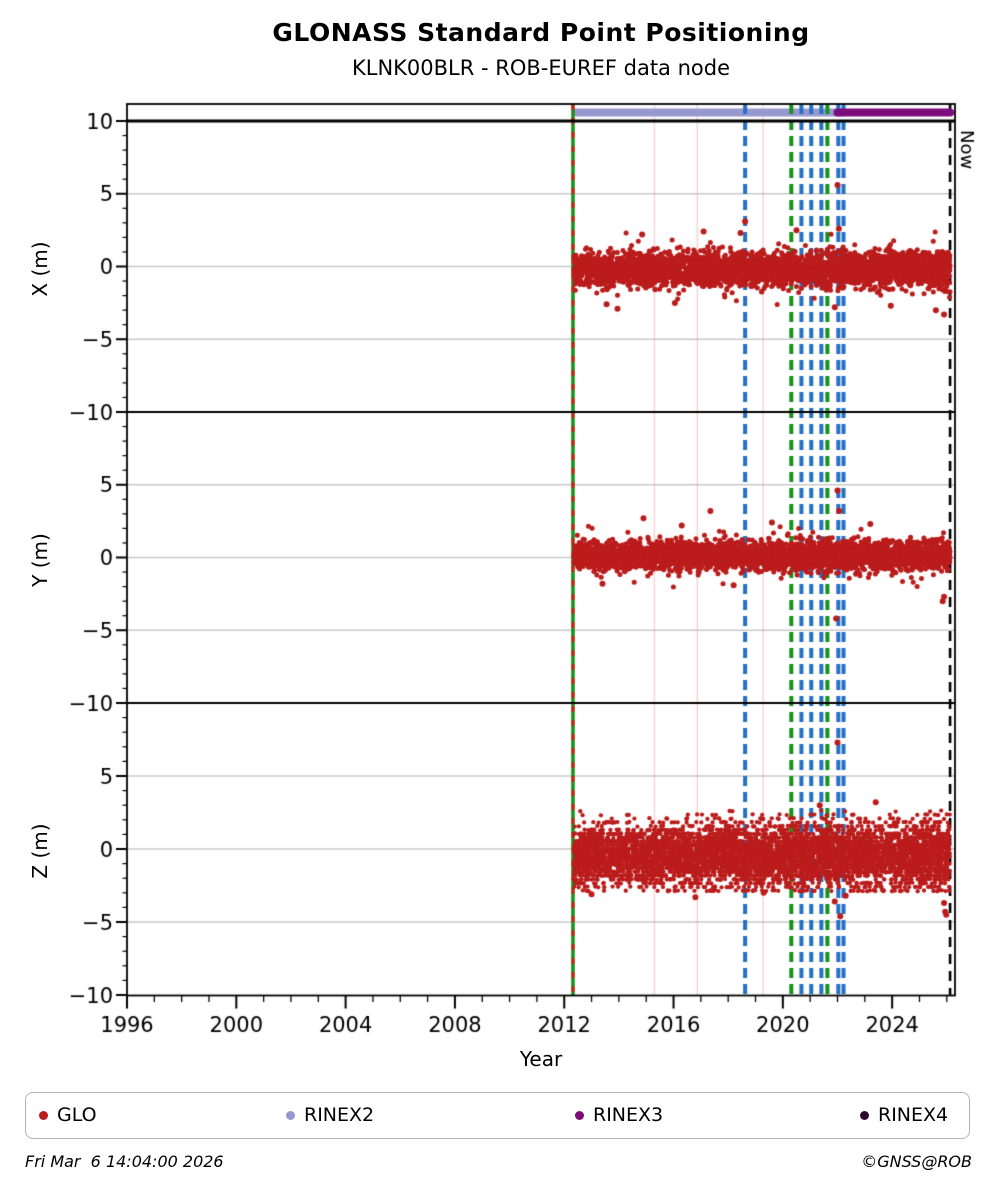  Describe the element at coordinates (77, 1115) in the screenshot. I see `legend-label-glo: GLO` at that location.